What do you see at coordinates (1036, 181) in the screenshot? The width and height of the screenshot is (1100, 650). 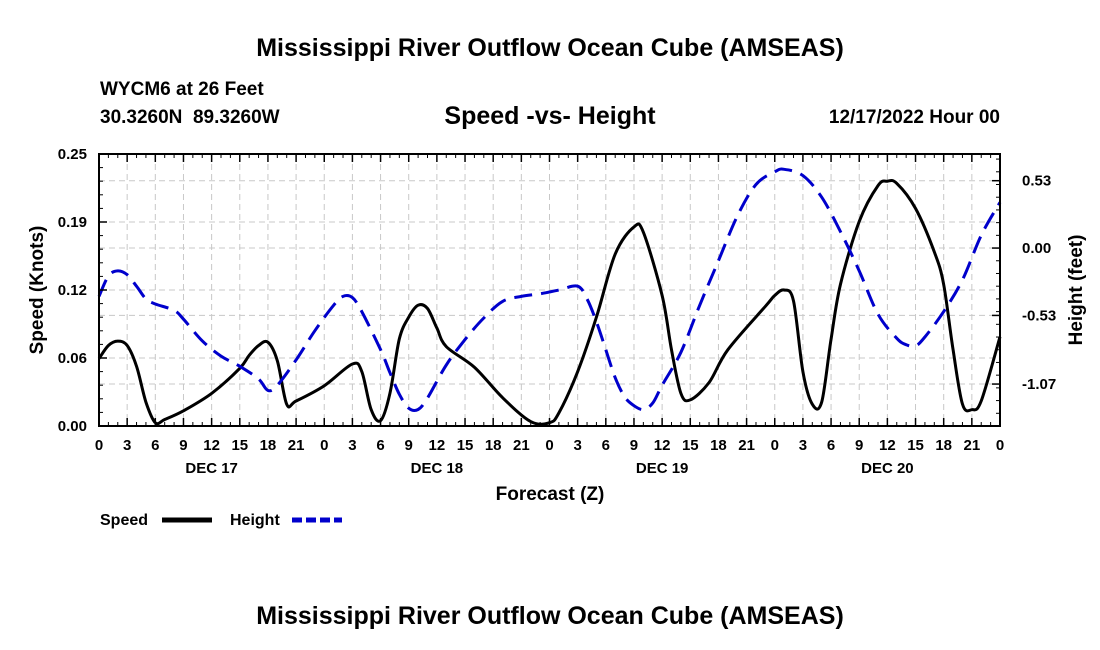 I see `y2-tick-label: 0.53` at bounding box center [1036, 181].